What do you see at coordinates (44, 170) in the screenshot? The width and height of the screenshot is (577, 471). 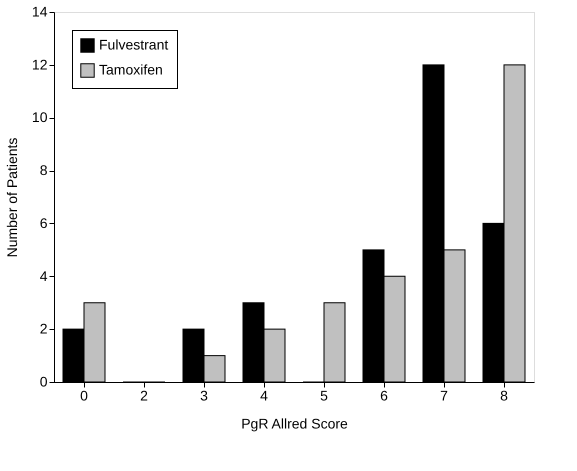 I see `y-tick-label: 8` at bounding box center [44, 170].